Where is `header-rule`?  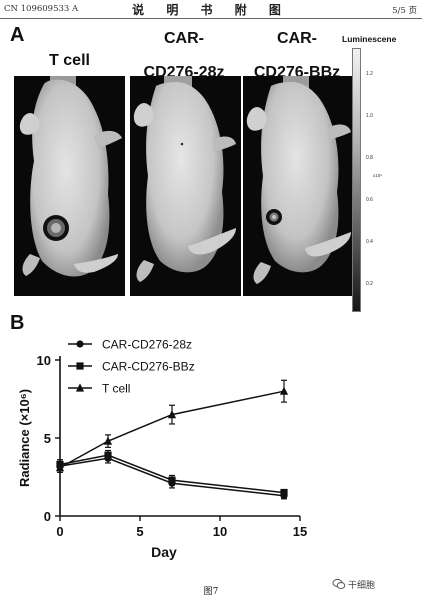
header-rule is located at coordinates (211, 18).